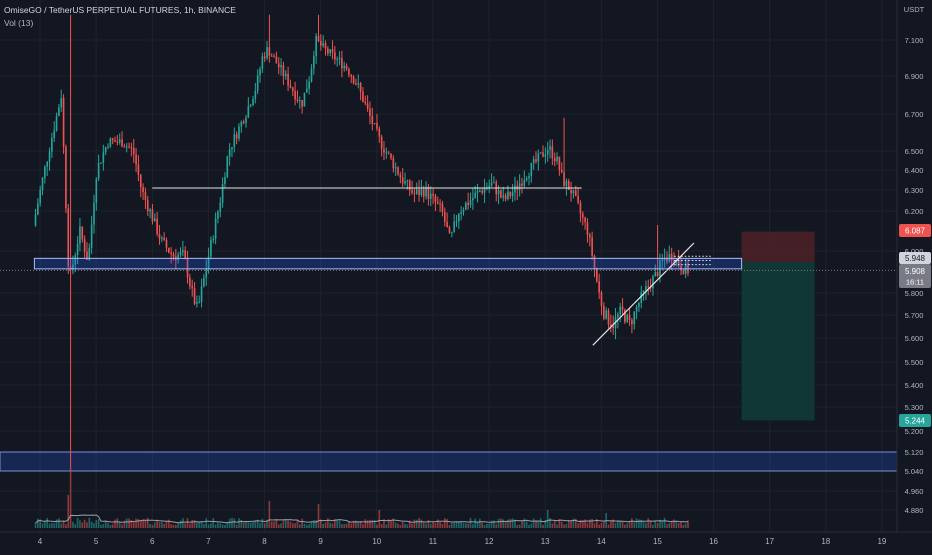  What do you see at coordinates (466, 541) in the screenshot?
I see `time-scale` at bounding box center [466, 541].